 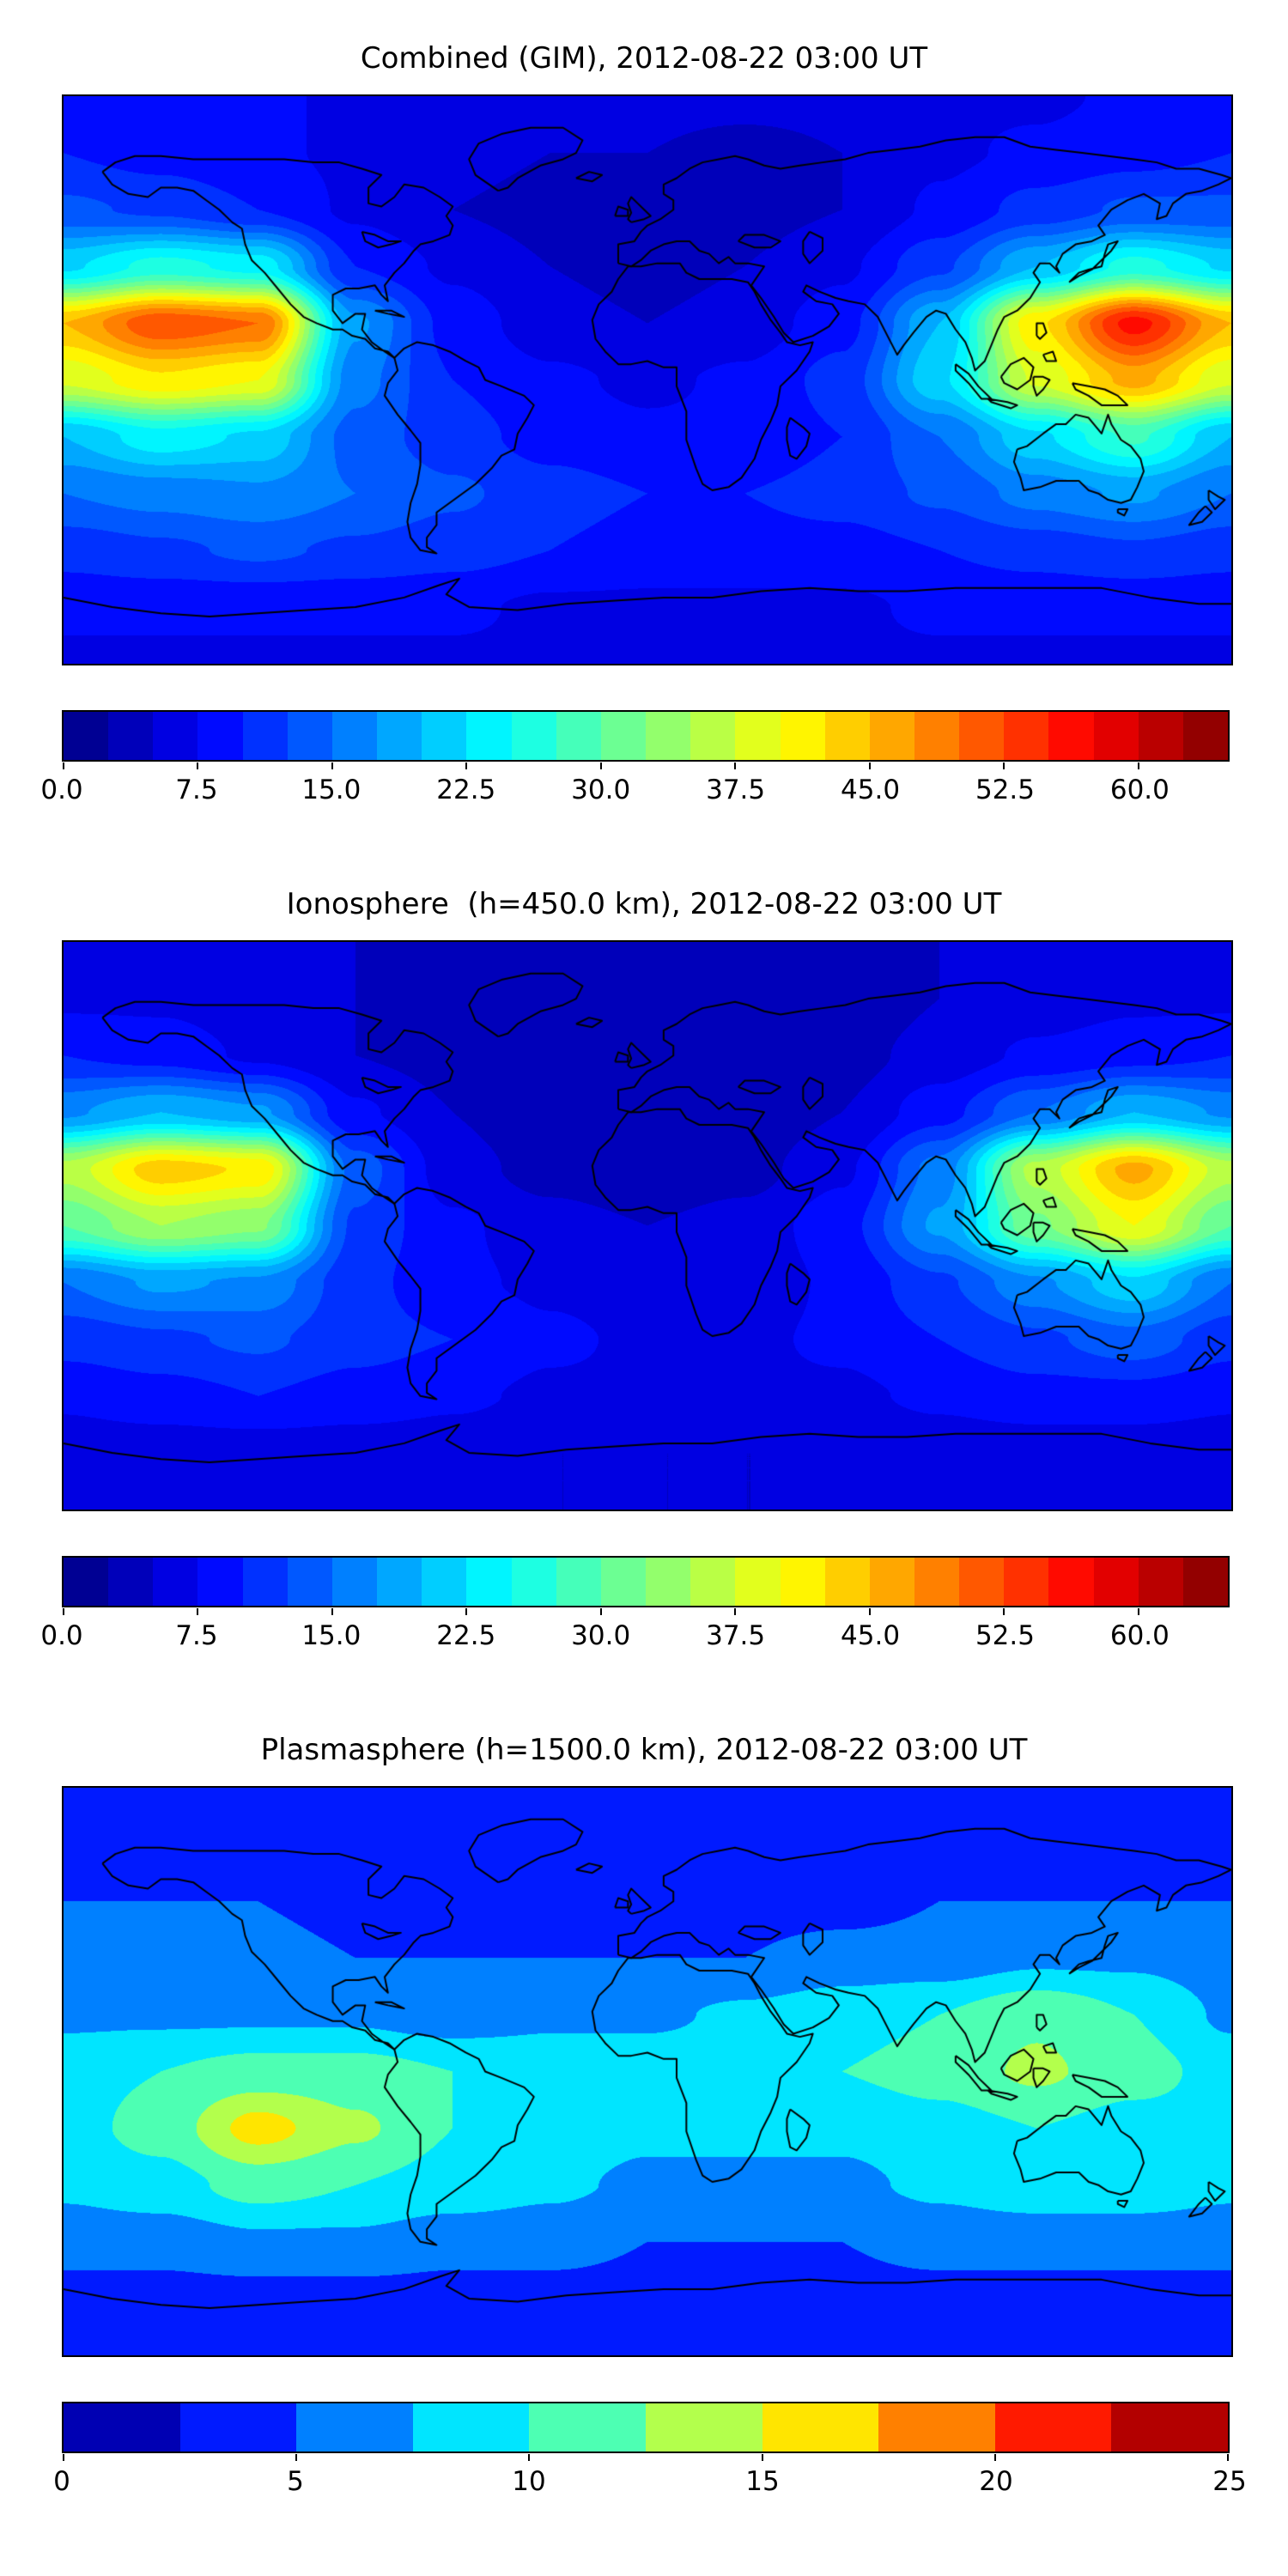 What do you see at coordinates (650, 2484) in the screenshot?
I see `colorbar-ticks-plasmasphere: 0 5 10 15 20 25` at bounding box center [650, 2484].